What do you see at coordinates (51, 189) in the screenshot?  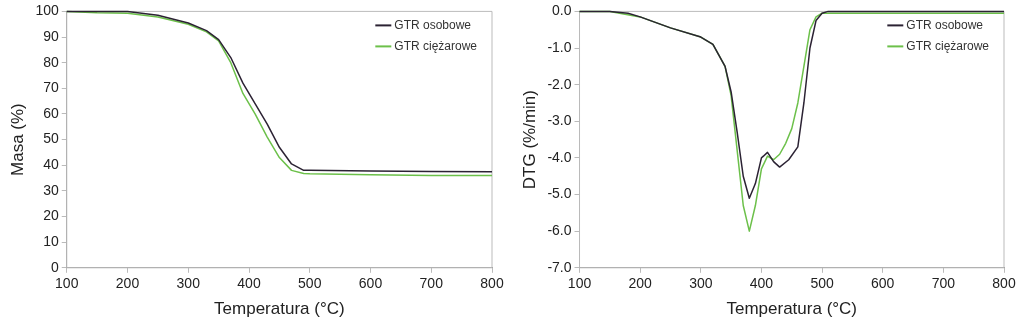 I see `y-tick-label: 30` at bounding box center [51, 189].